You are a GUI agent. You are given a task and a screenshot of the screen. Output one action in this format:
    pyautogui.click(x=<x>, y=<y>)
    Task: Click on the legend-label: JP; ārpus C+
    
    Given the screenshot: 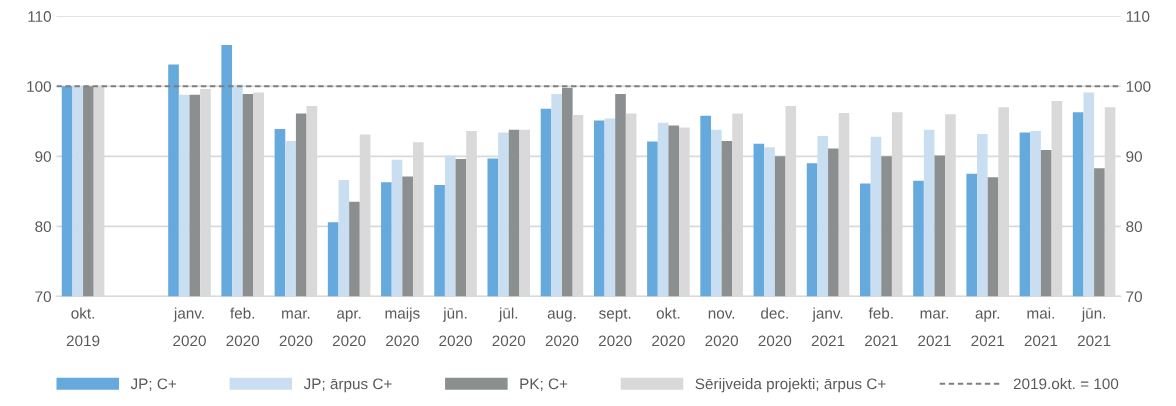 What is the action you would take?
    pyautogui.click(x=347, y=385)
    